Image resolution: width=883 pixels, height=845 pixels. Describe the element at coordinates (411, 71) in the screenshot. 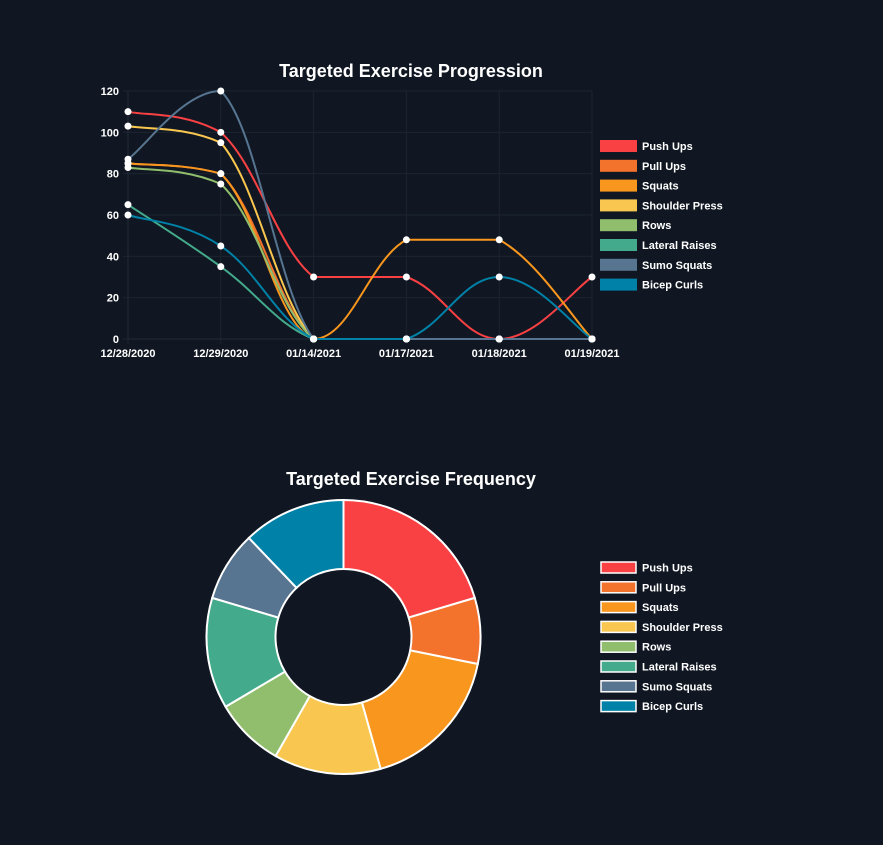

I see `progression-chart-title: Targeted Exercise Progression` at that location.